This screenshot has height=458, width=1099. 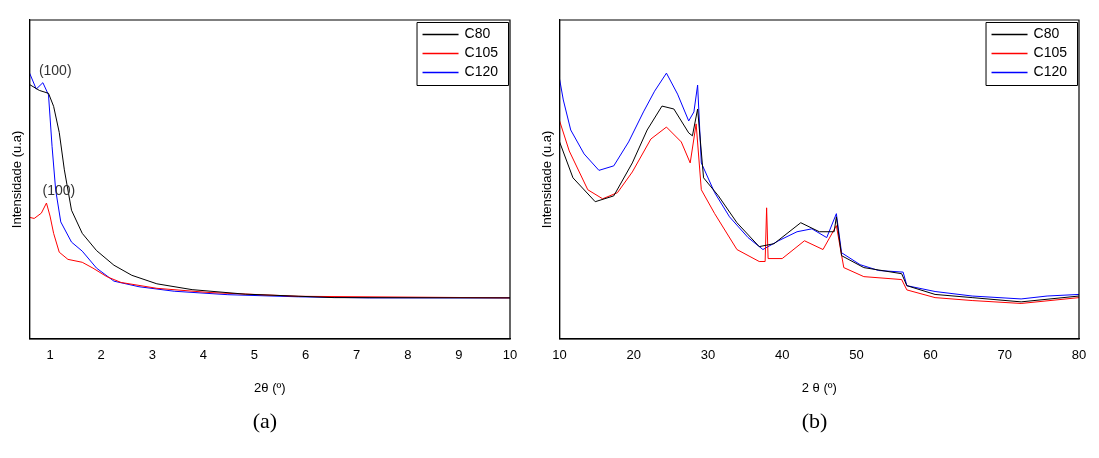 I want to click on x-axis-title: 2 θ (º), so click(x=819, y=387).